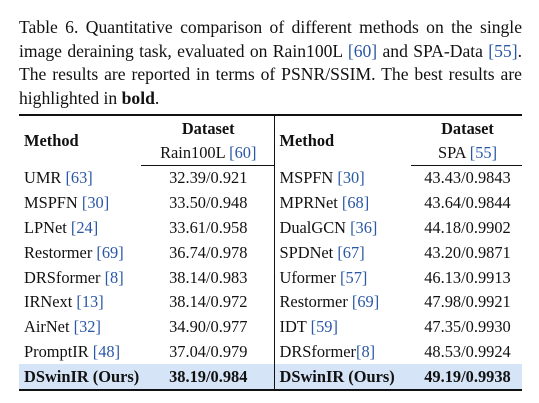 Image resolution: width=539 pixels, height=403 pixels. I want to click on method-cell: UMR [63], so click(80, 178).